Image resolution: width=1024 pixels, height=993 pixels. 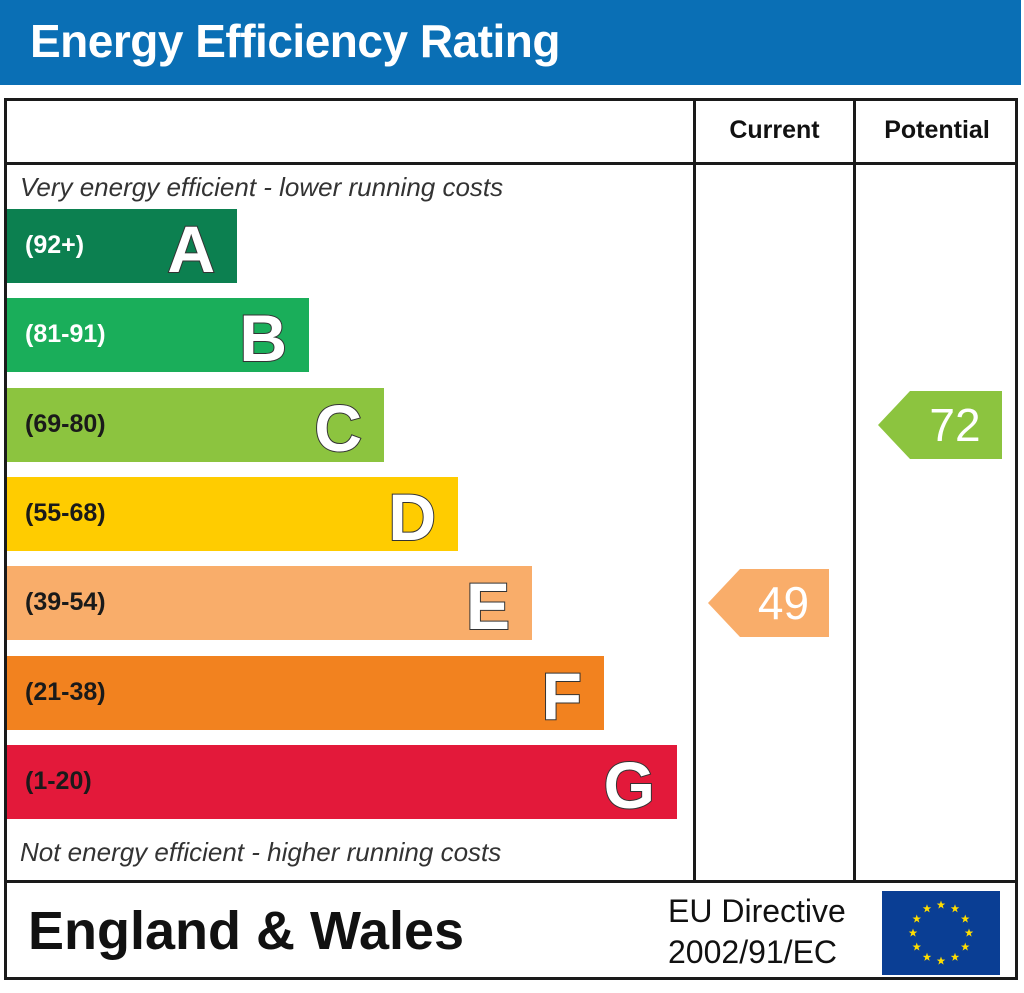 I want to click on column-header-potential: Potential, so click(x=937, y=130).